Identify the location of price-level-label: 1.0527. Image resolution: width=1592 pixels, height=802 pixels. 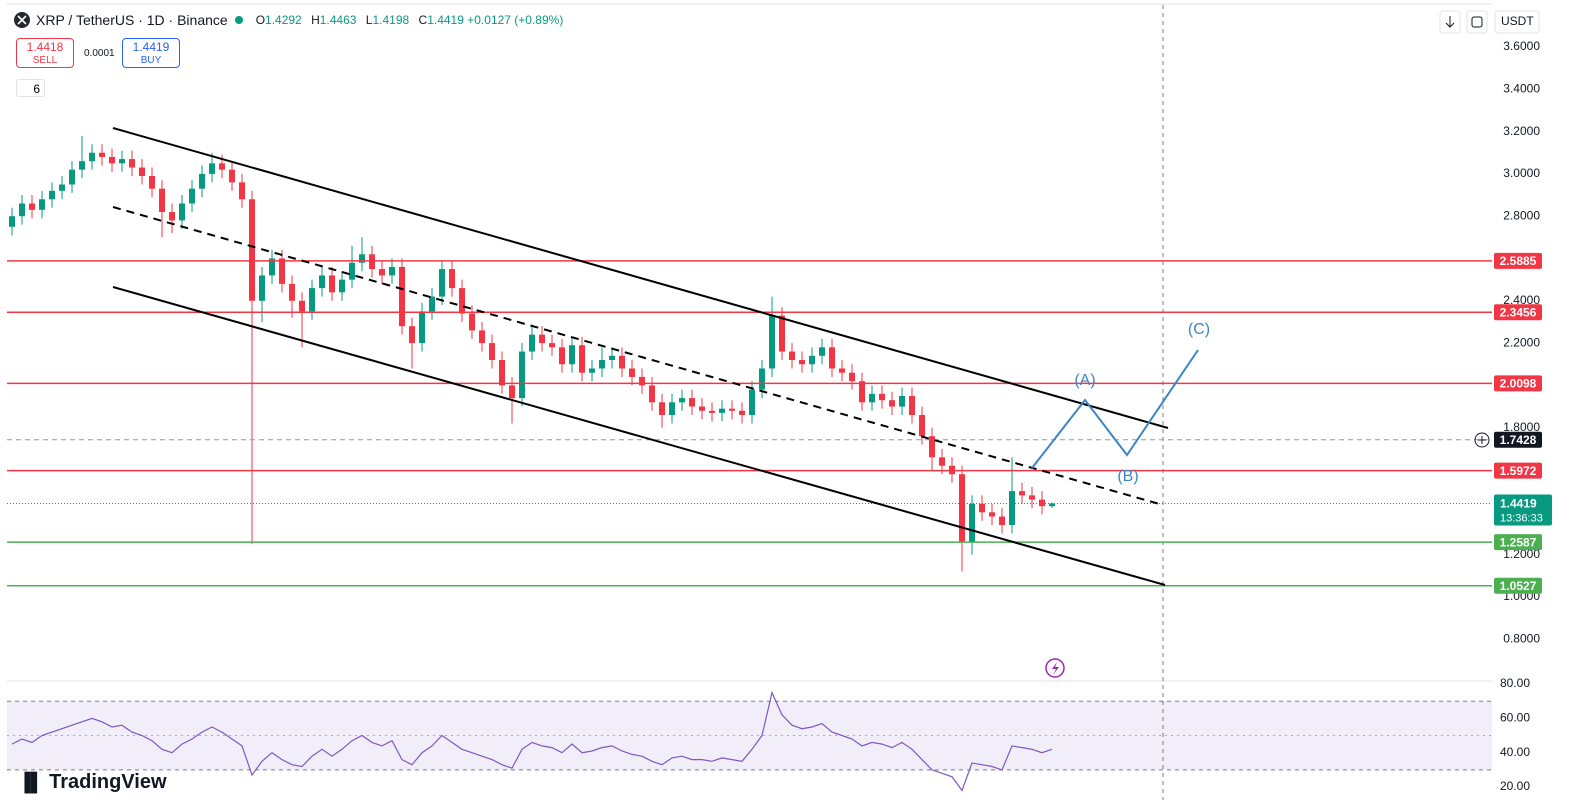
(1518, 586).